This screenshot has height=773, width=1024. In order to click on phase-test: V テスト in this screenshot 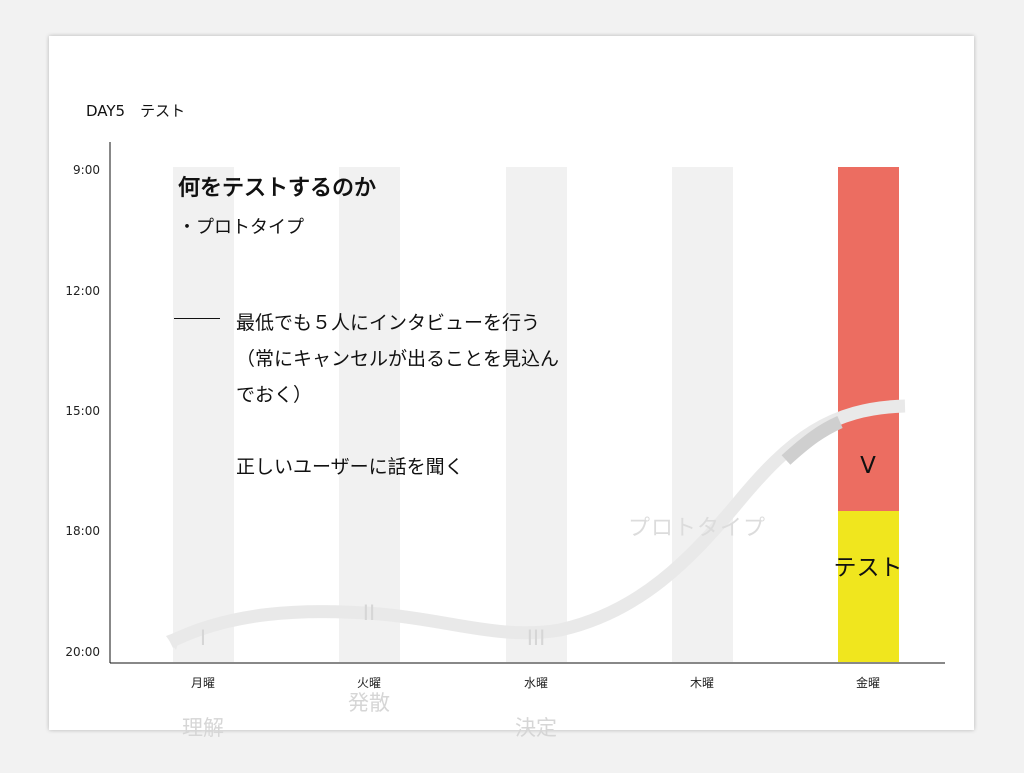, I will do `click(868, 500)`.